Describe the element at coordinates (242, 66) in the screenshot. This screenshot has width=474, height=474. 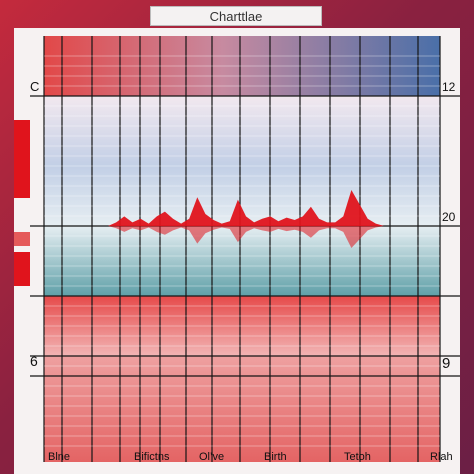
I see `band-top` at that location.